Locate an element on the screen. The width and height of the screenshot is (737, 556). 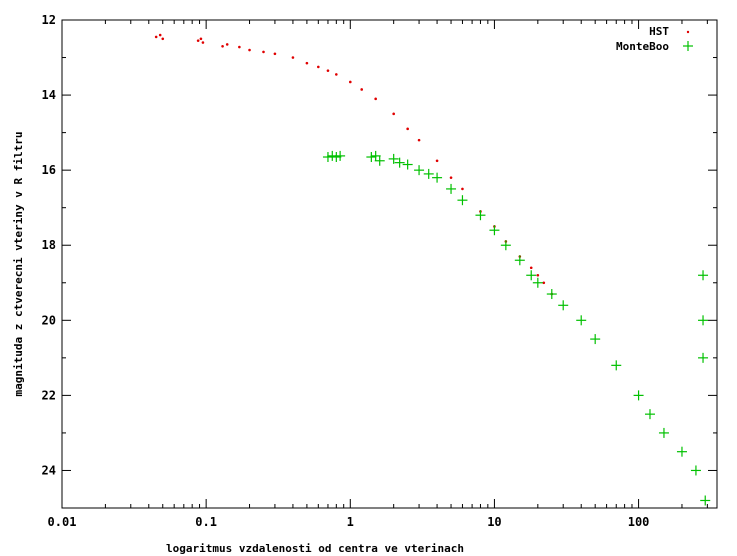
legend-label-hst: HST is located at coordinates (659, 31).